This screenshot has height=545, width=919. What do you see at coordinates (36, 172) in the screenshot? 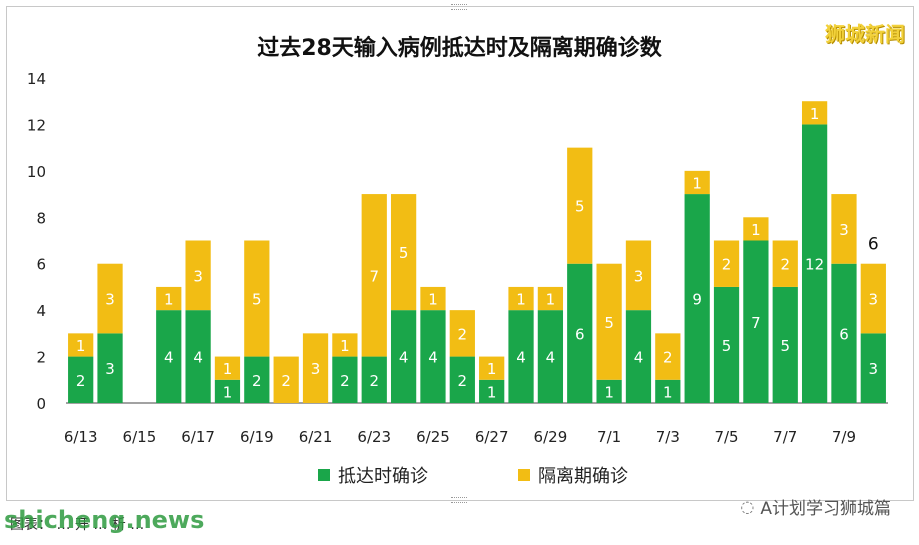
I see `y-tick-label: 10` at bounding box center [36, 172].